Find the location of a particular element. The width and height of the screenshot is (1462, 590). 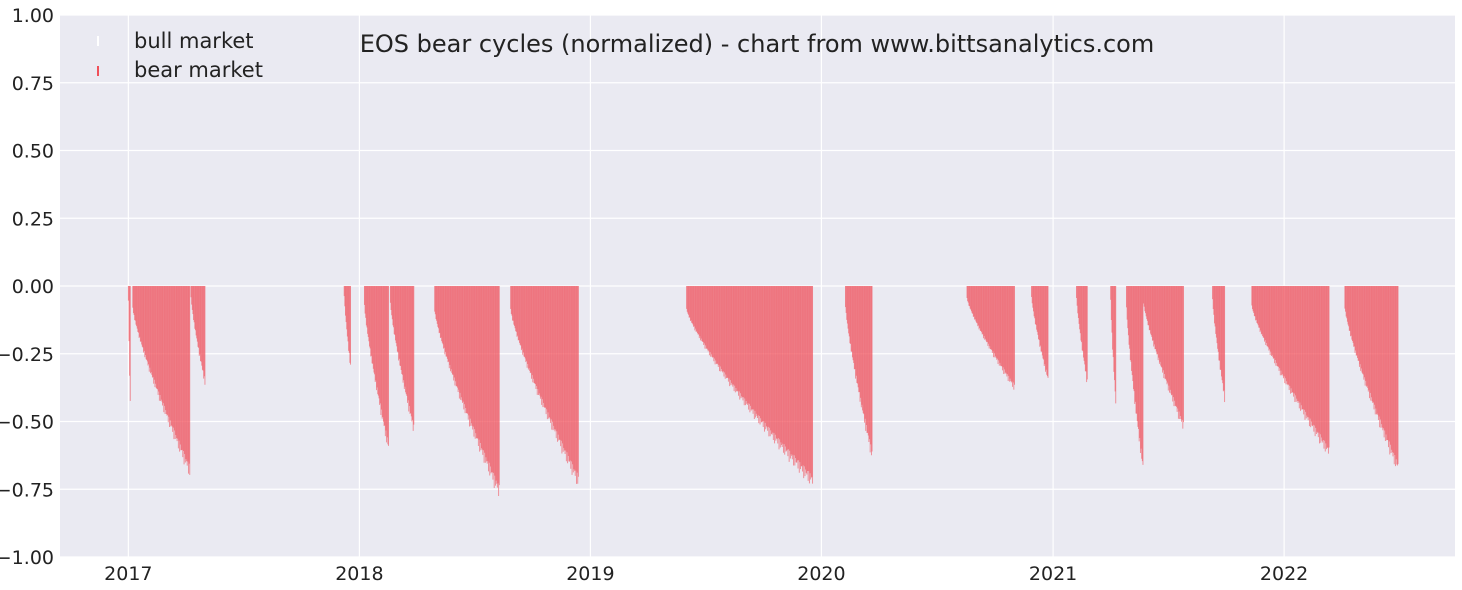

y-tick-label: −0.75 is located at coordinates (27, 490).